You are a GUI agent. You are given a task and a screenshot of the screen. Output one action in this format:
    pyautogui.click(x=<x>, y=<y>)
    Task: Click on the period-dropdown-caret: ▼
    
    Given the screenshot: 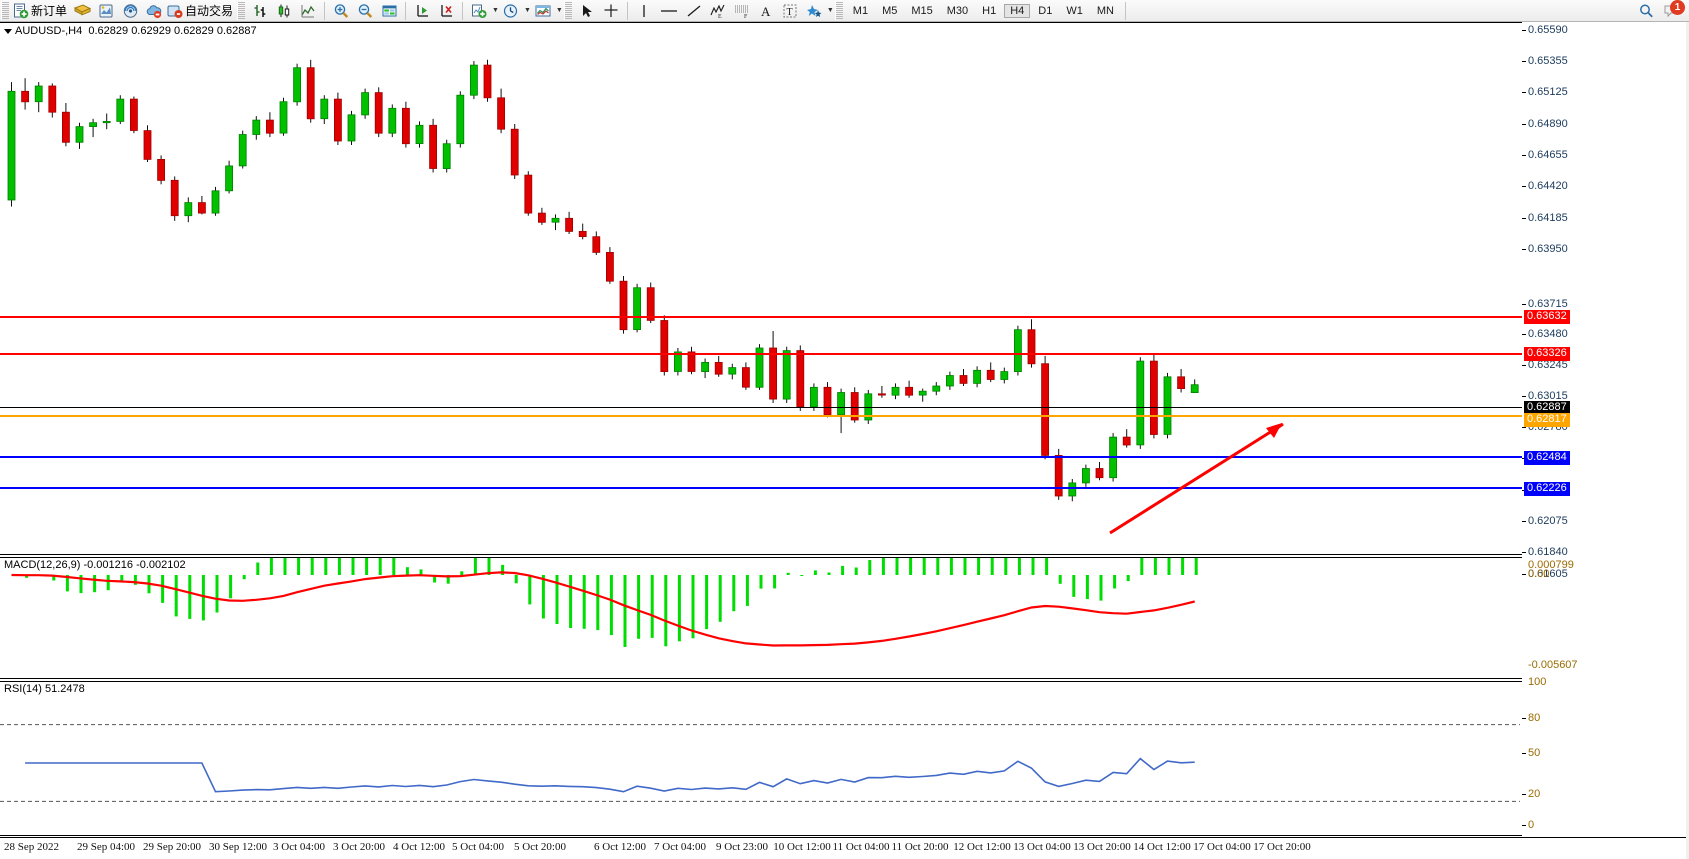 What is the action you would take?
    pyautogui.click(x=527, y=10)
    